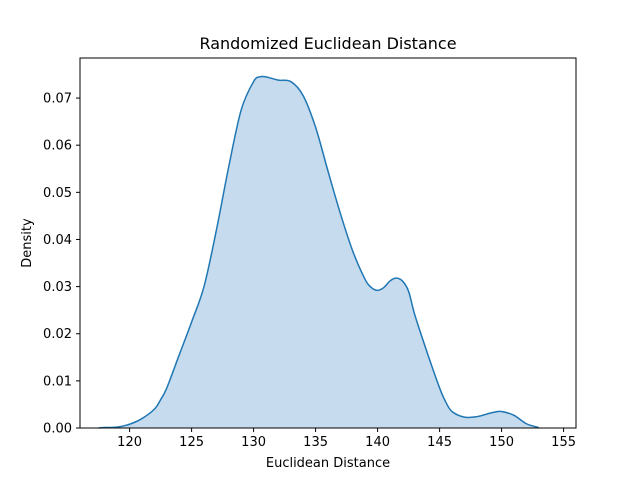 The height and width of the screenshot is (480, 640). I want to click on x-tick-label: 155, so click(563, 442).